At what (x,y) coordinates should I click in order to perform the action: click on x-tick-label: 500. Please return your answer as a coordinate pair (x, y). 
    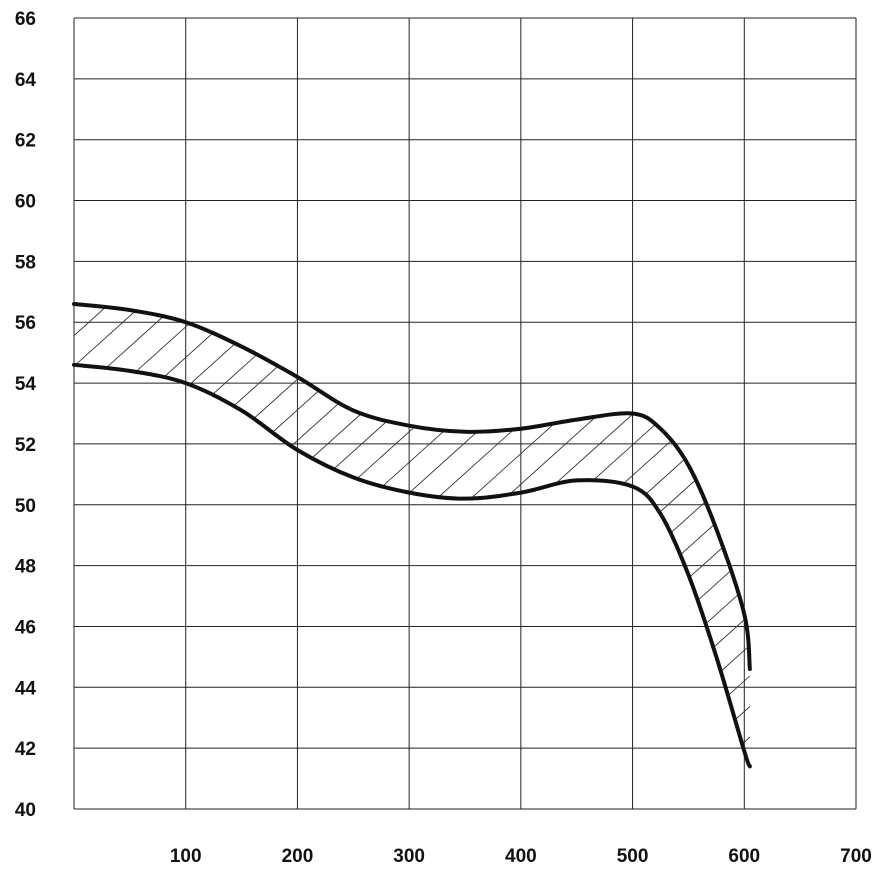
    Looking at the image, I should click on (633, 856).